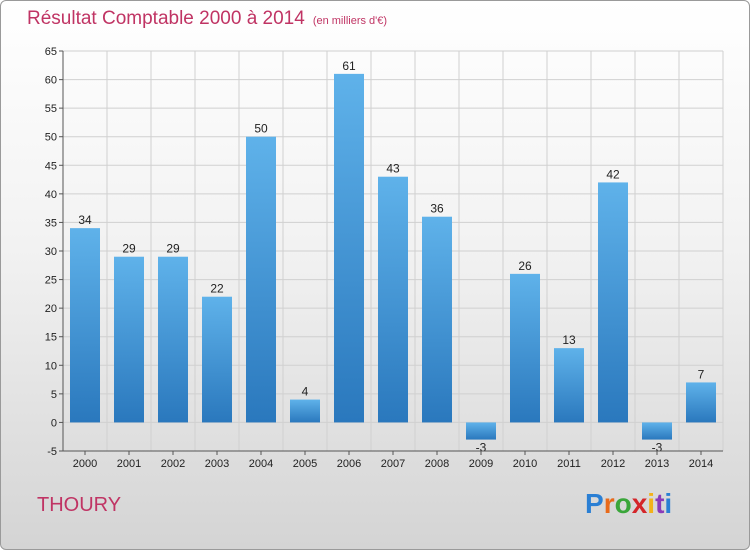  I want to click on x-tick-label: 2003, so click(217, 464).